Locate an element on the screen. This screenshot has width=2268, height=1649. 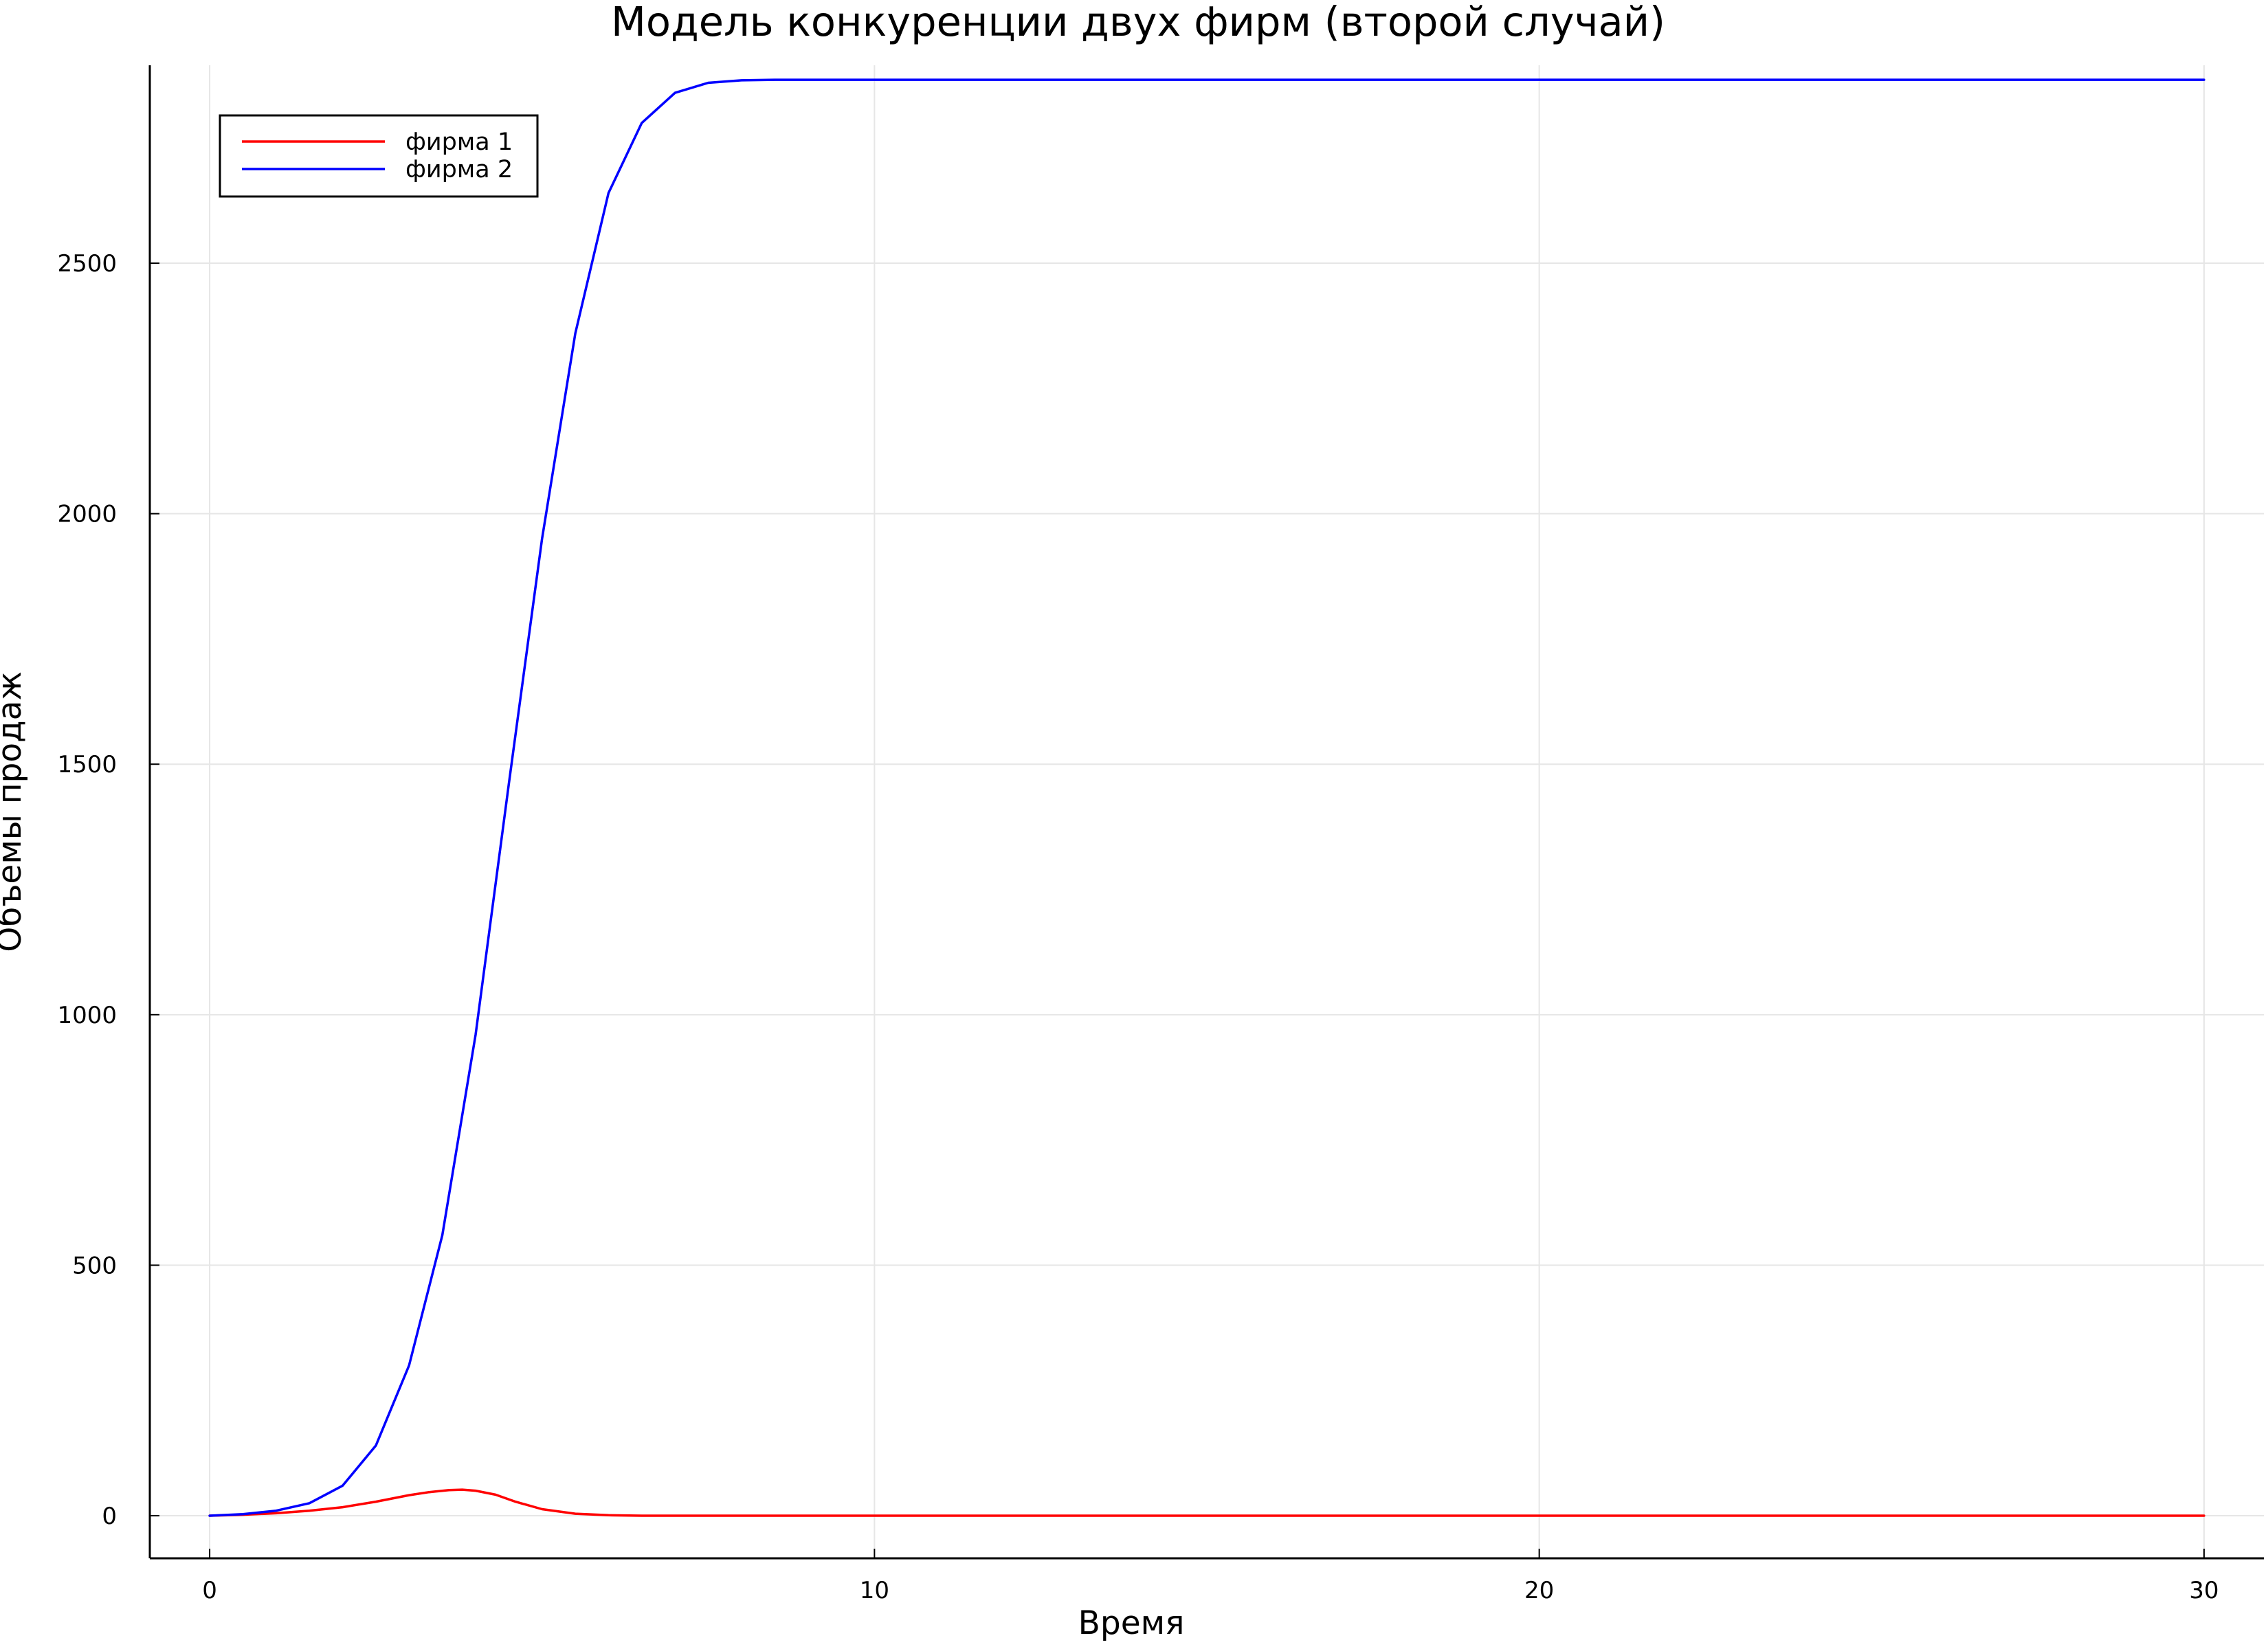
legend-label: фирма 1 is located at coordinates (459, 142).